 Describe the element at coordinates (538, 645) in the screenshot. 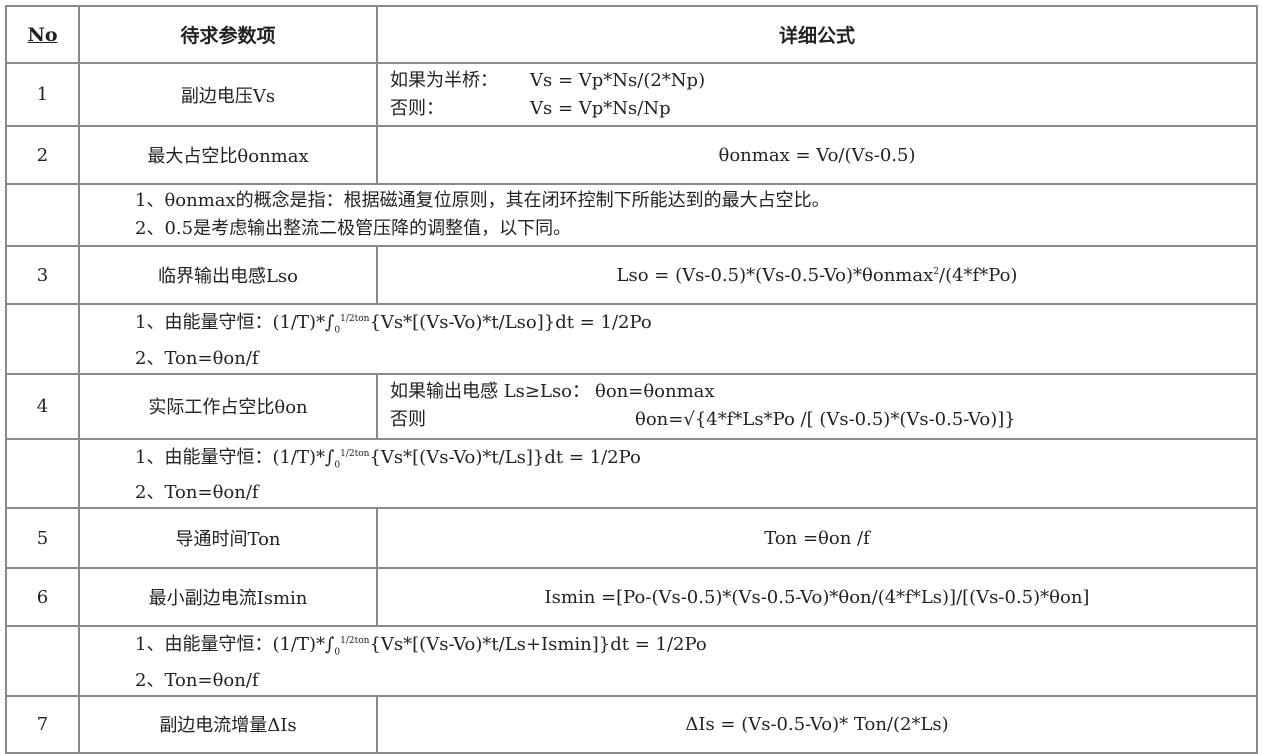

I see `note-part: {Vs*[(Vs-Vo)*t/Ls+Ismin]}dt = 1/2Po` at that location.